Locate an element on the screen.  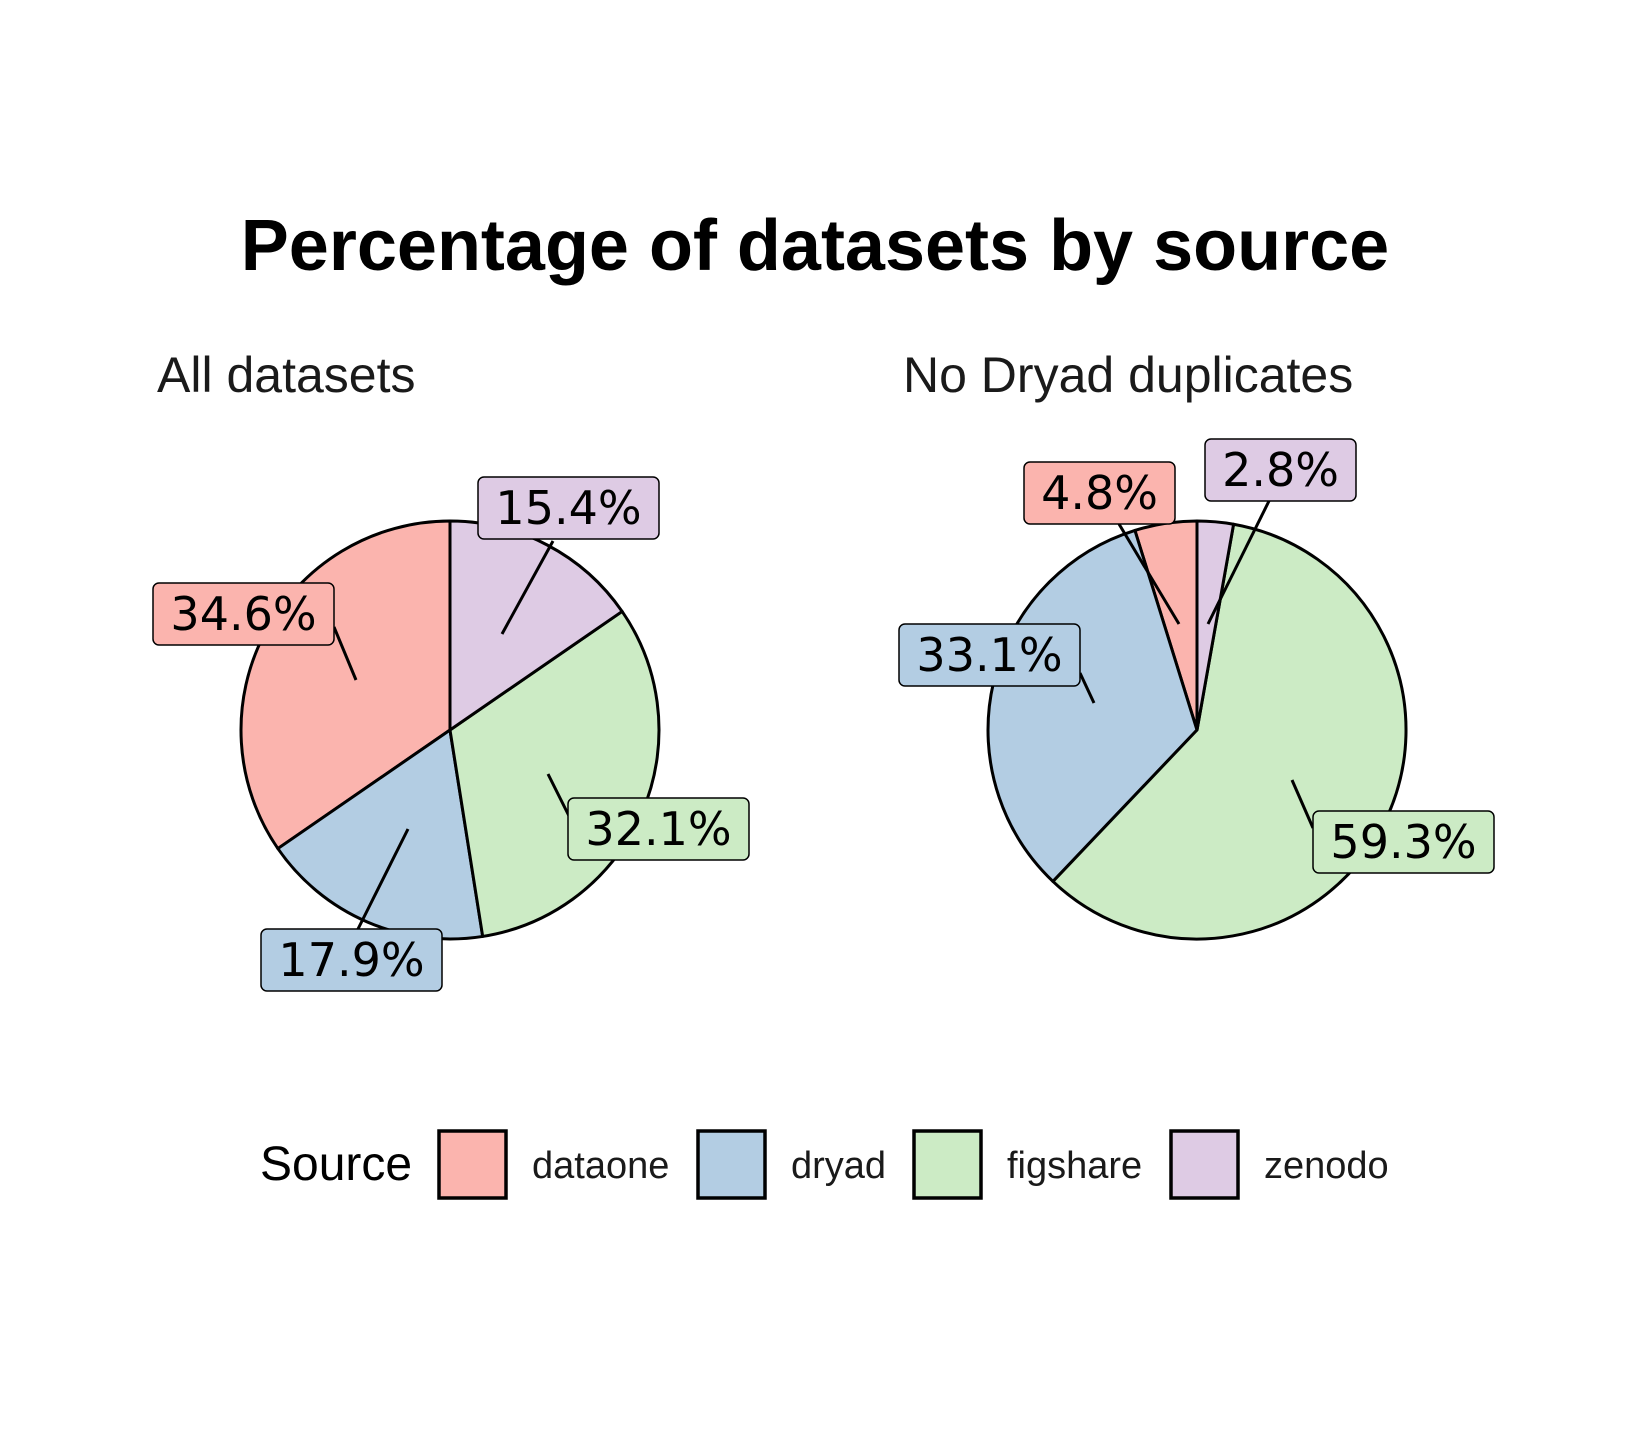
pie-no-dryad-duplicates: 4.8% 33.1% 59.3% 2.8% is located at coordinates (1196, 689).